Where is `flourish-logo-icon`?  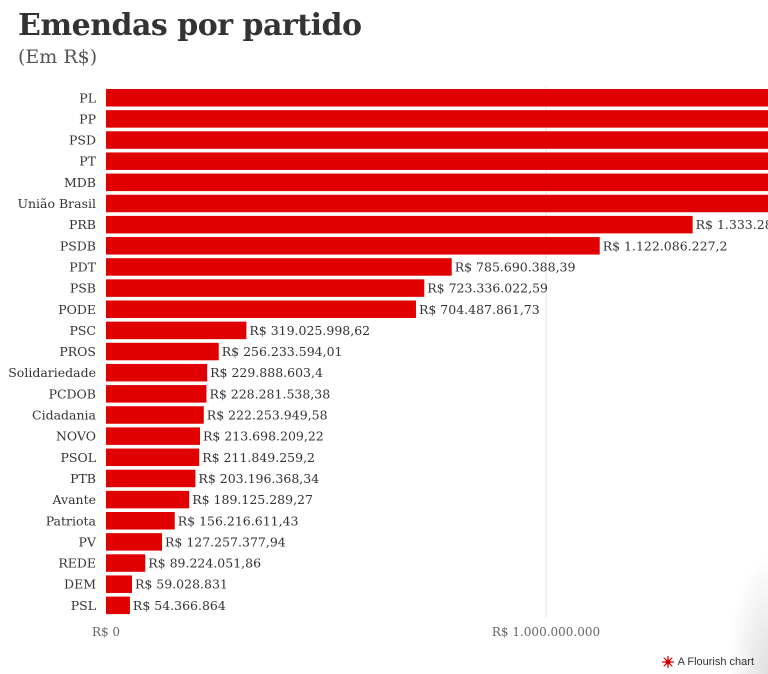 flourish-logo-icon is located at coordinates (667, 662).